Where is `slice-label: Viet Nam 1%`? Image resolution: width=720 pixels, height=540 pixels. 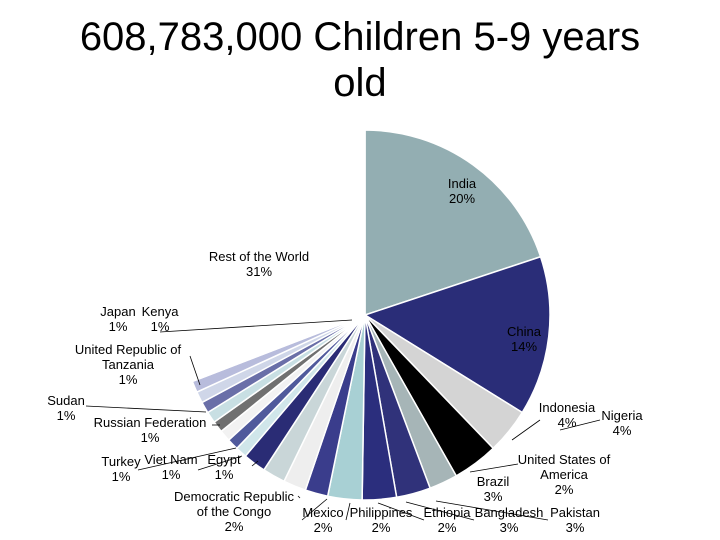 slice-label: Viet Nam 1% is located at coordinates (170, 467).